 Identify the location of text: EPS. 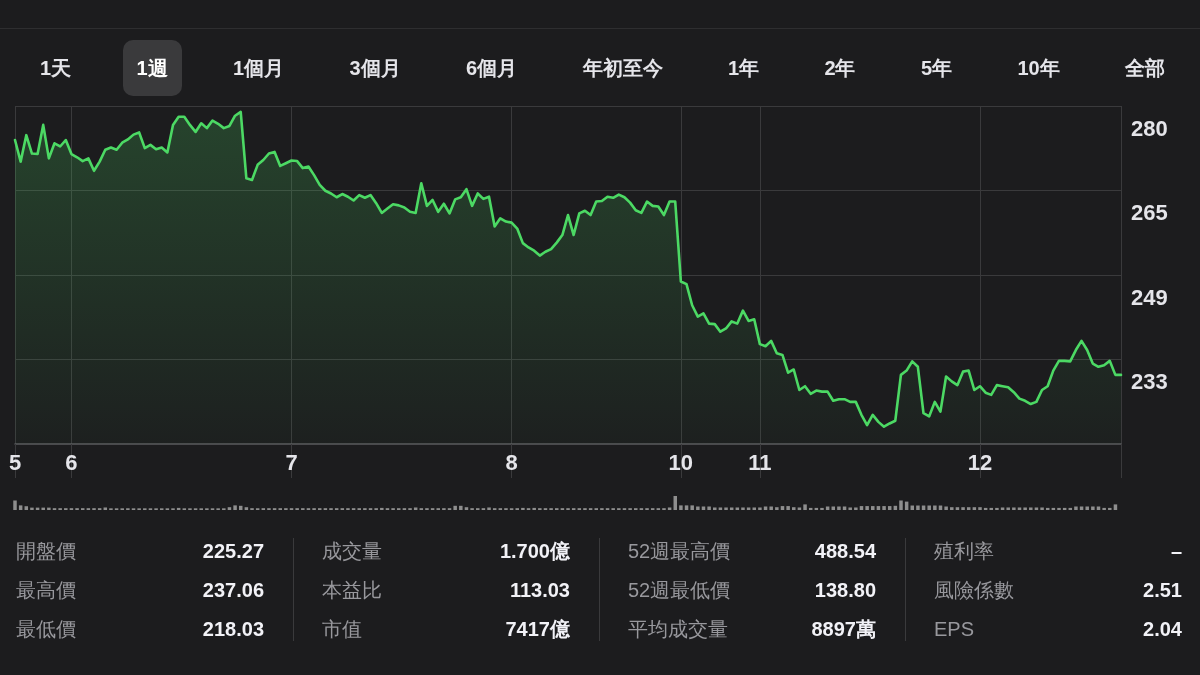
(954, 629).